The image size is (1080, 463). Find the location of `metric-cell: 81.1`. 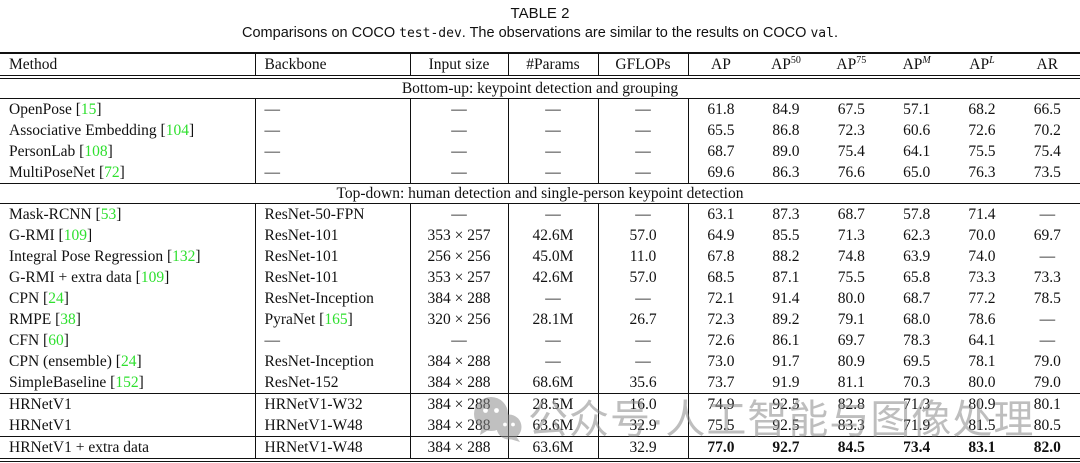

metric-cell: 81.1 is located at coordinates (851, 382).